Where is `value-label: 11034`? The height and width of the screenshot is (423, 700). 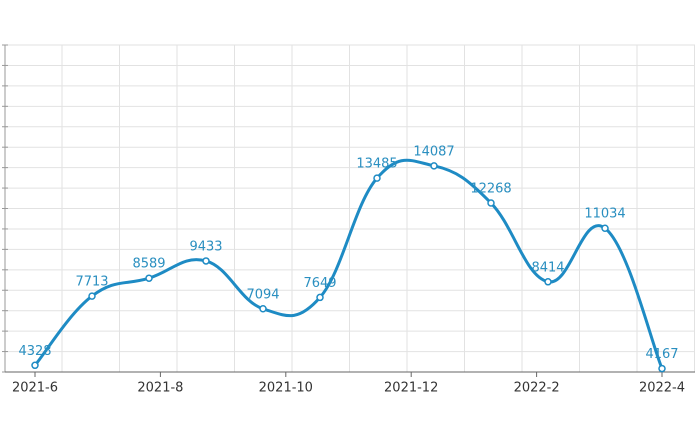
value-label: 11034 is located at coordinates (604, 214).